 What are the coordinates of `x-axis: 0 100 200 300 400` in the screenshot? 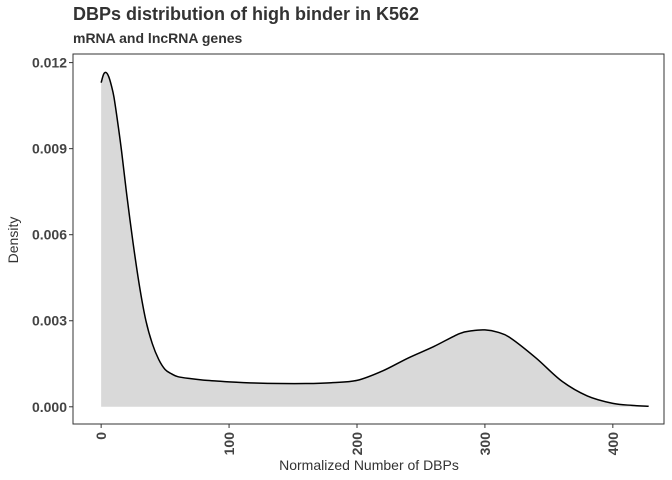 It's located at (357, 439).